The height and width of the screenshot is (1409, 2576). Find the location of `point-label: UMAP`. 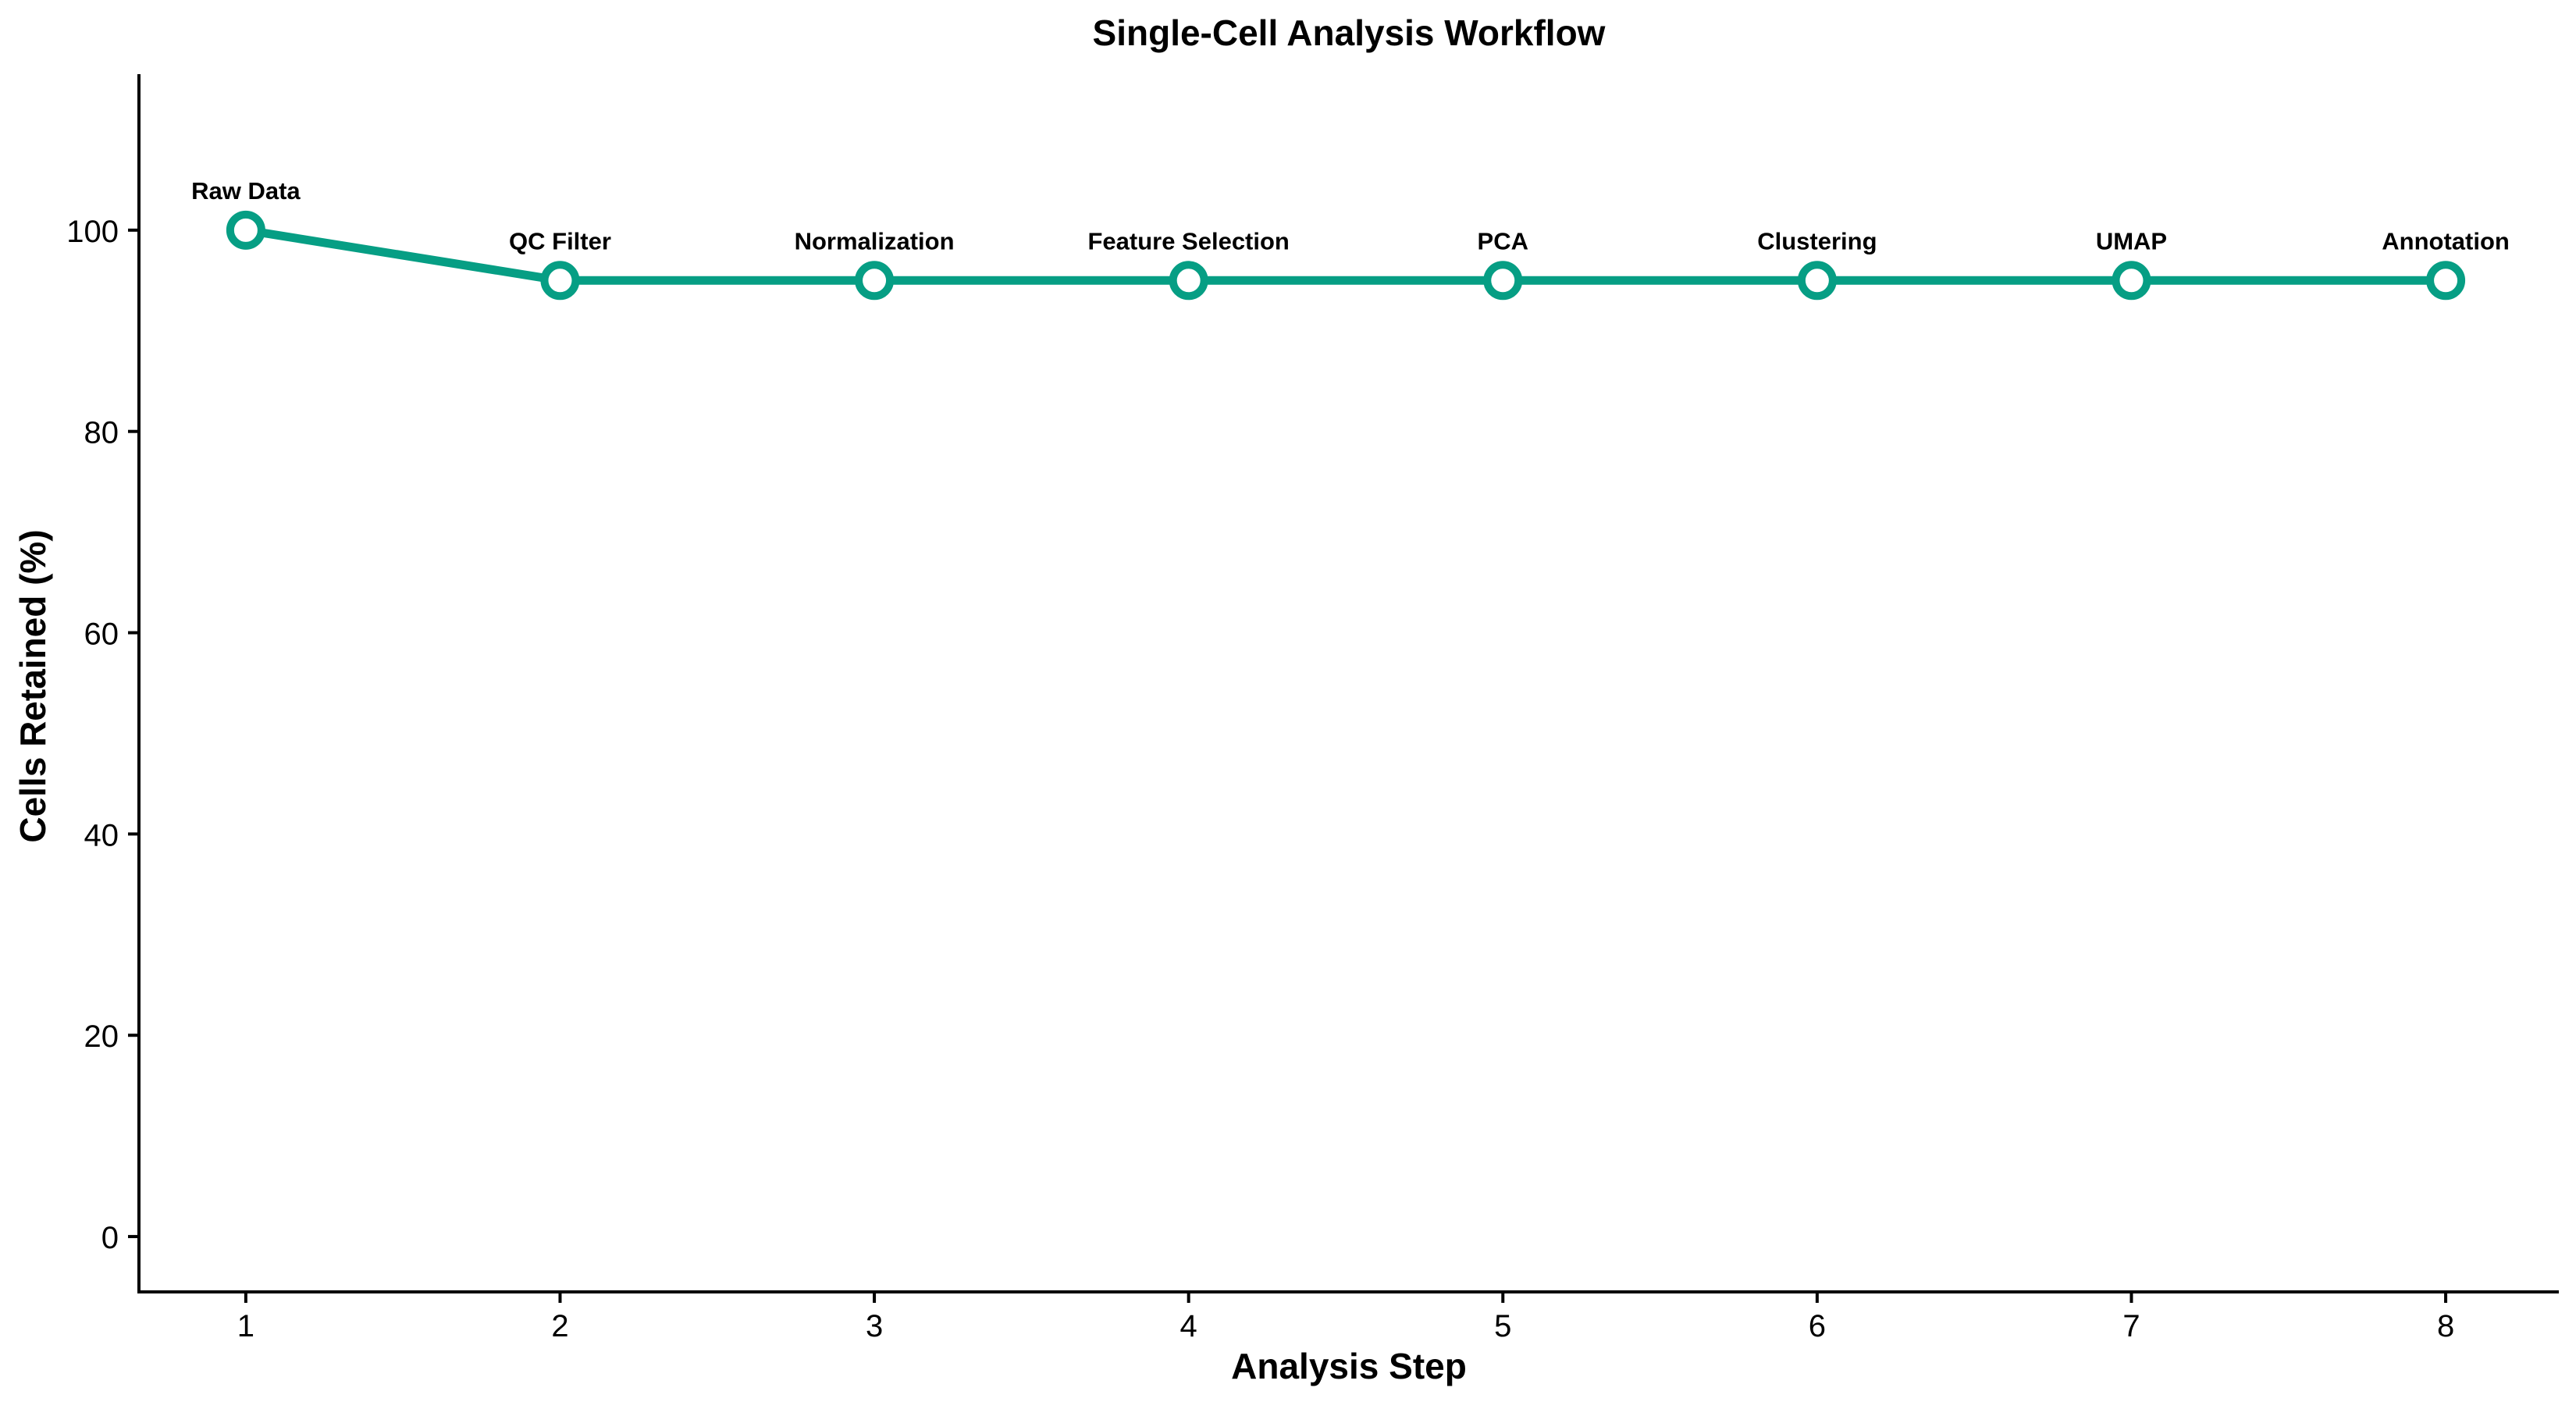

point-label: UMAP is located at coordinates (2131, 240).